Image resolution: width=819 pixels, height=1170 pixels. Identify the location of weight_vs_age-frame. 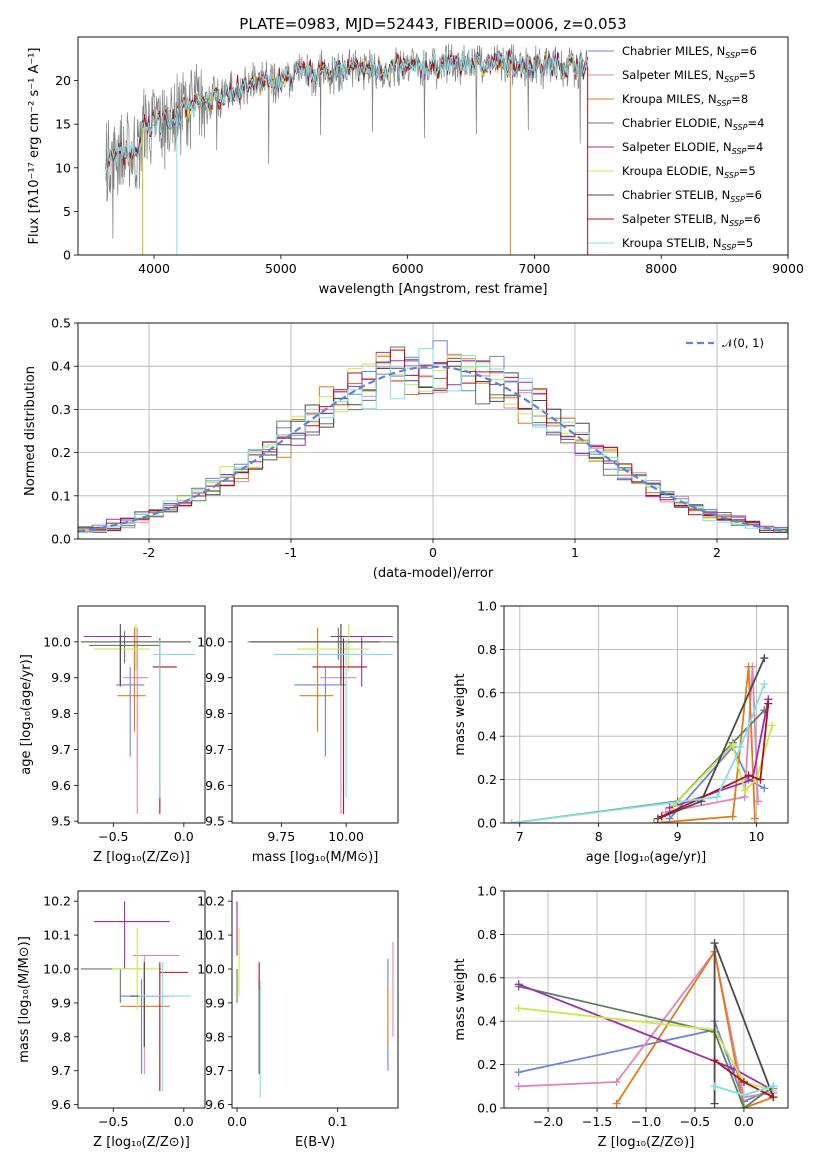
(646, 714).